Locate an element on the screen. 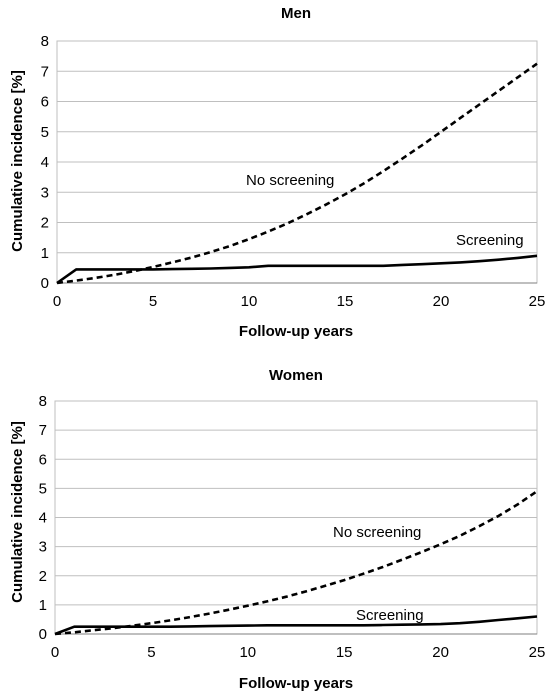 The width and height of the screenshot is (550, 696). chart-title: Women is located at coordinates (296, 375).